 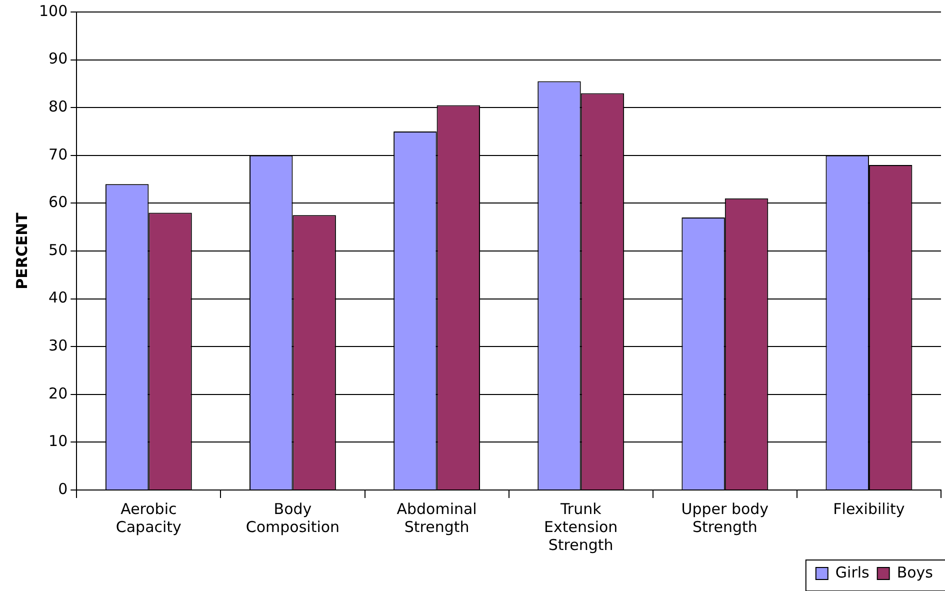 I want to click on x-tick-label: Aerobic Capacity, so click(x=149, y=518).